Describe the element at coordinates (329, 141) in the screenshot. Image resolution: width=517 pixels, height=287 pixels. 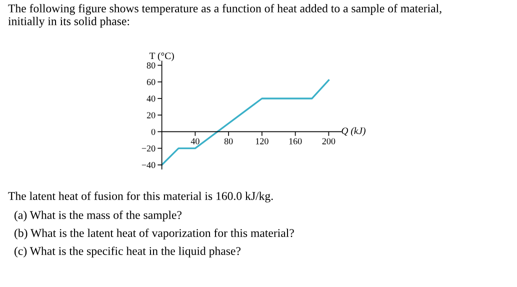
I see `x-tick-label: 200` at that location.